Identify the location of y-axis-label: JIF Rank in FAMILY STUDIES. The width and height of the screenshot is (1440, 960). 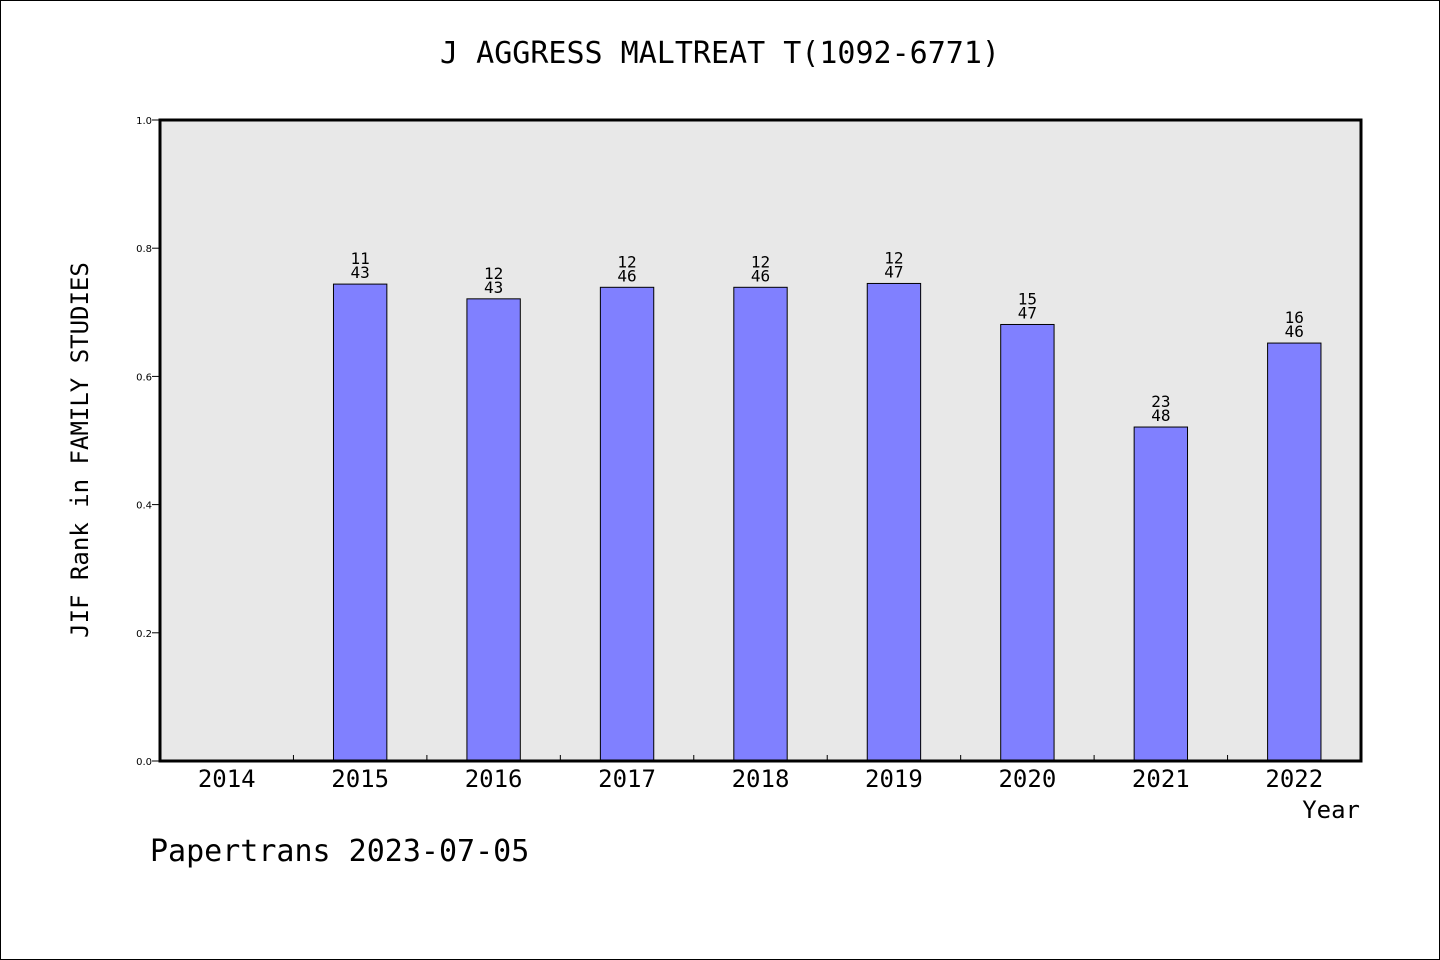
(80, 450).